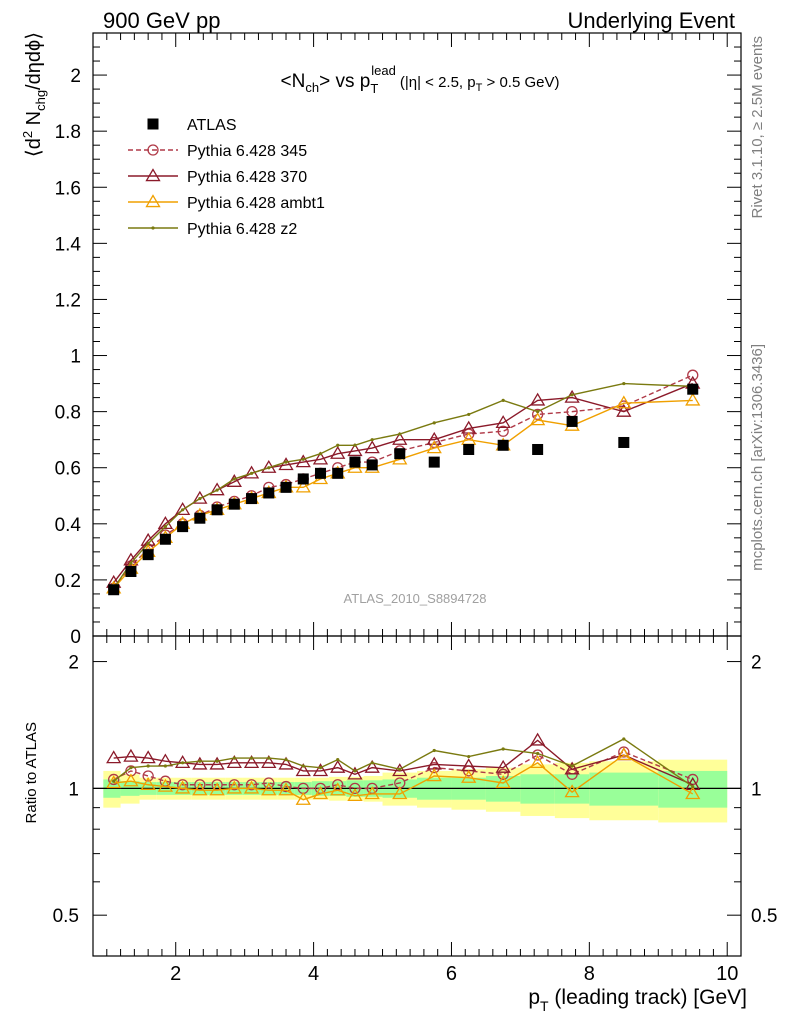 This screenshot has height=1024, width=786. What do you see at coordinates (68, 525) in the screenshot?
I see `main-y-tick-label: 0.4` at bounding box center [68, 525].